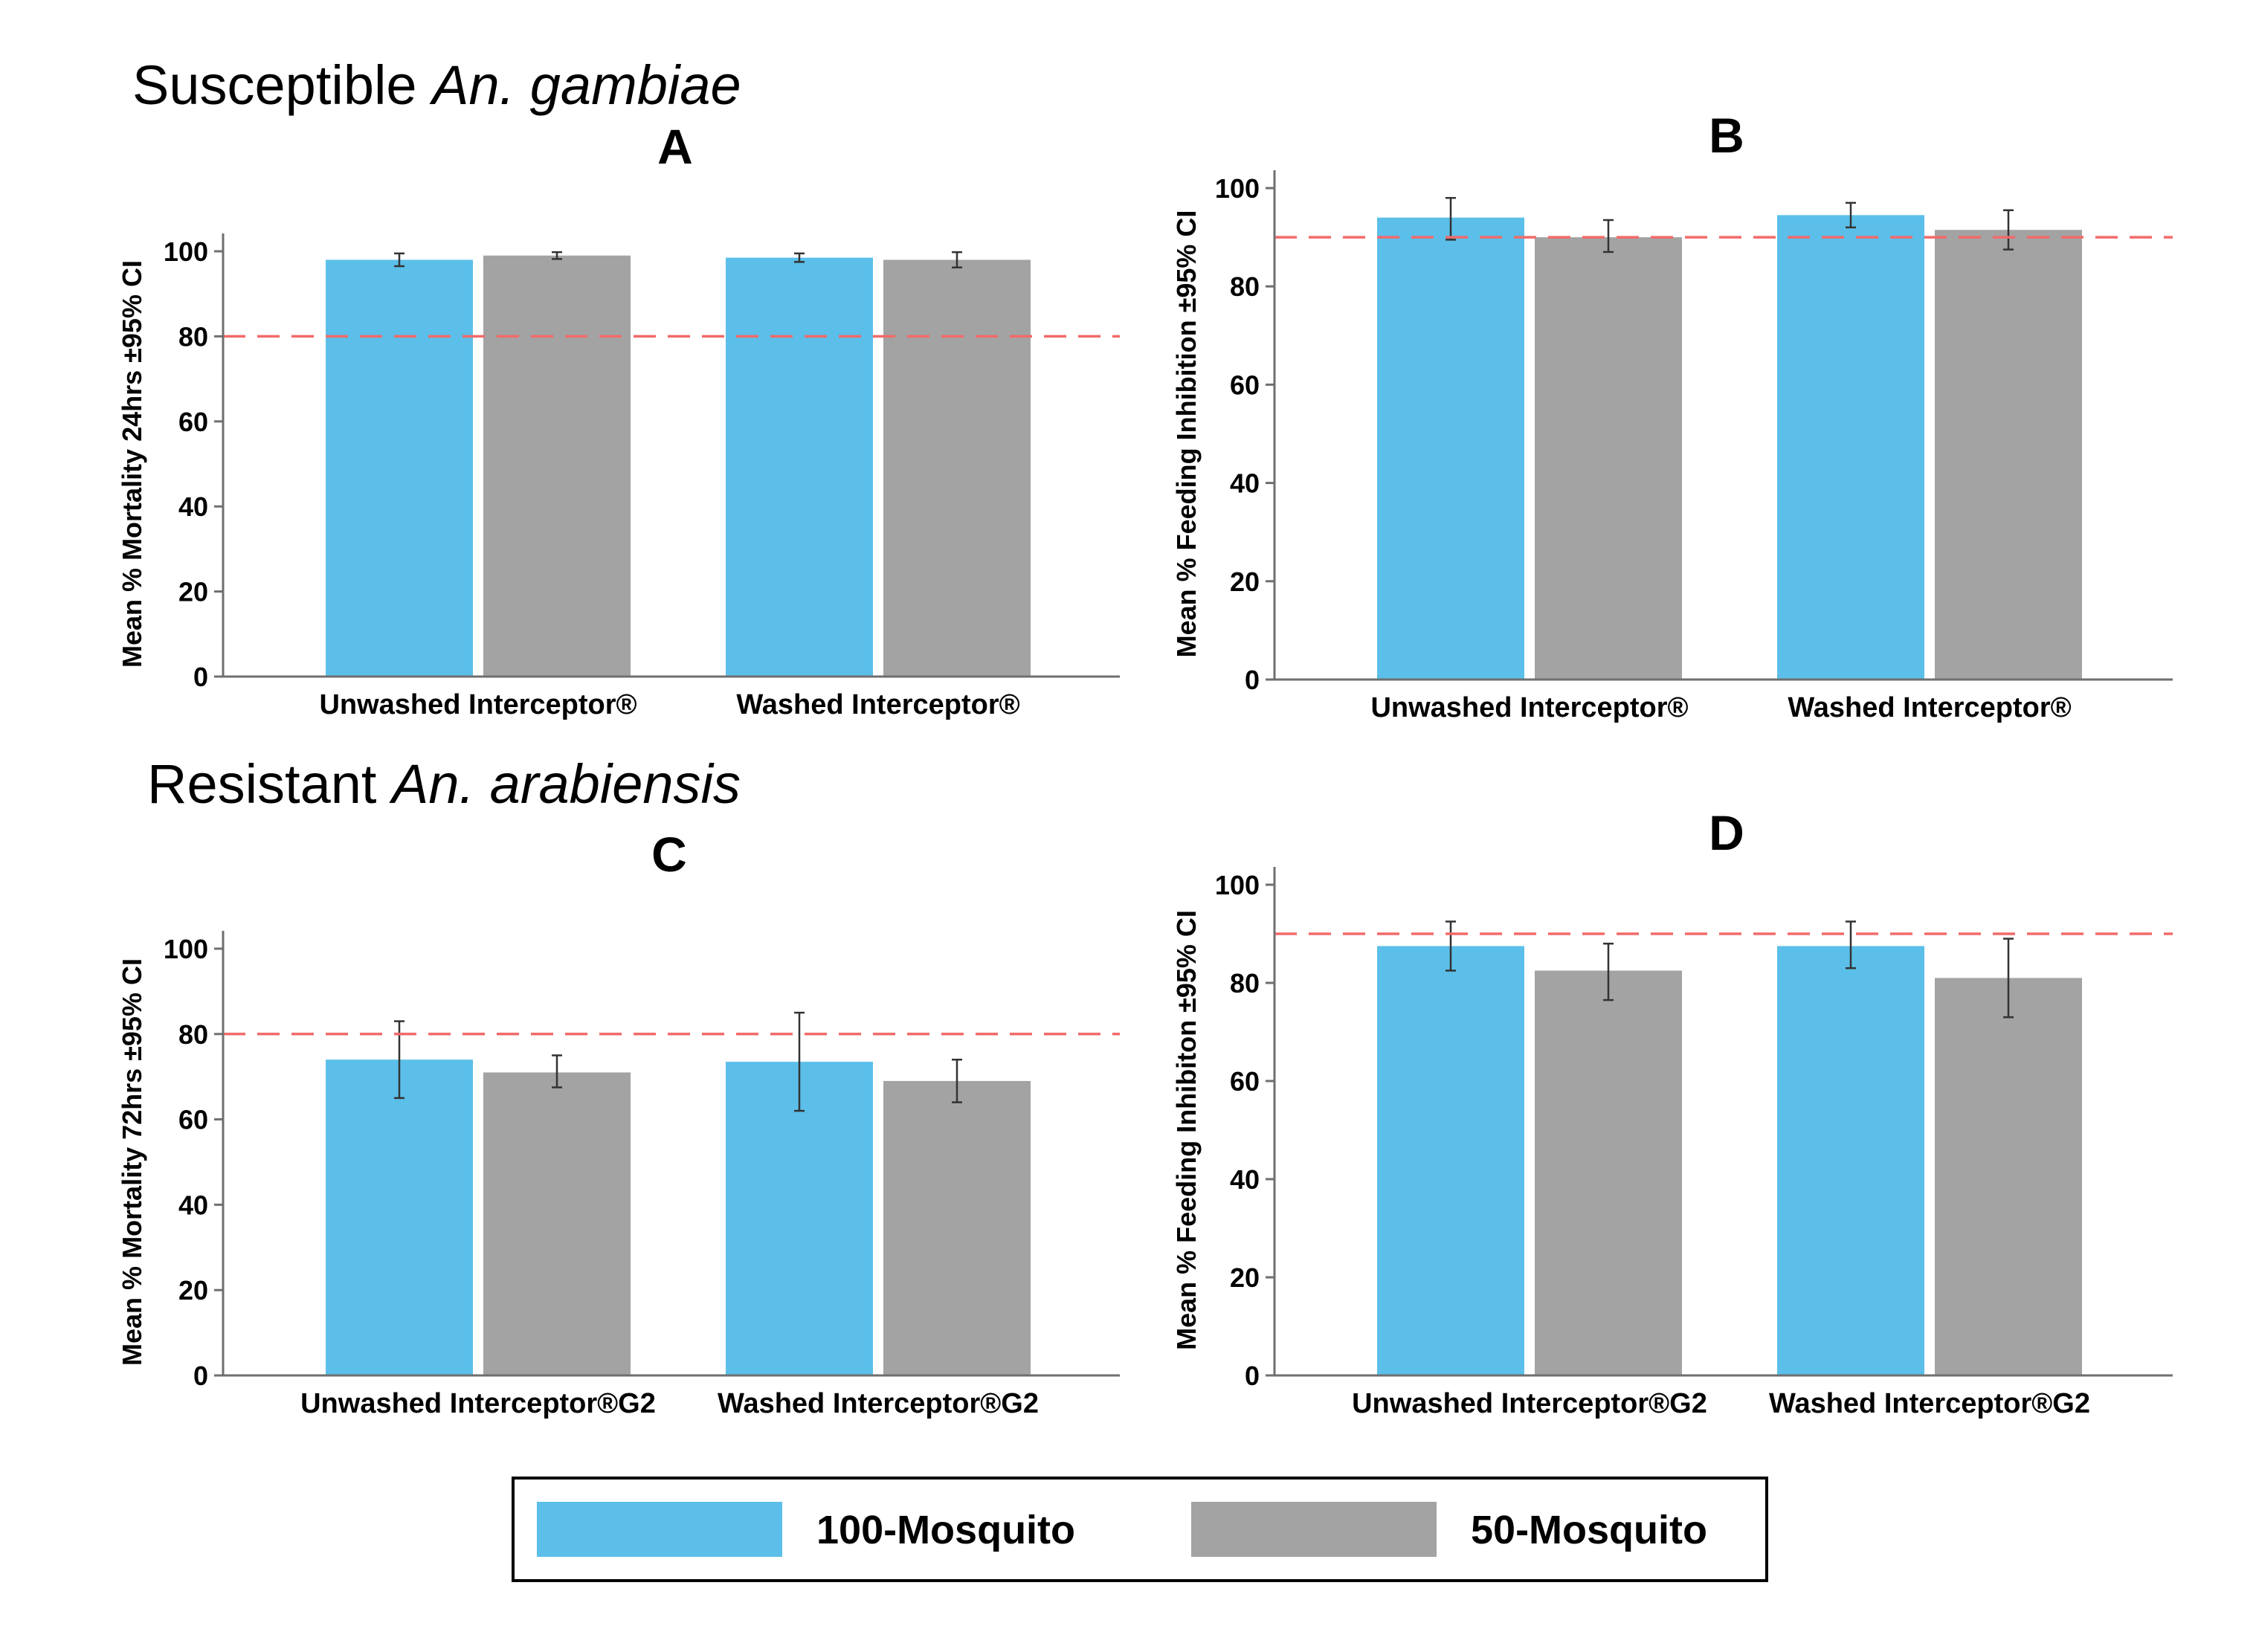  I want to click on section-title-susceptible: Susceptible An. gambiae, so click(436, 85).